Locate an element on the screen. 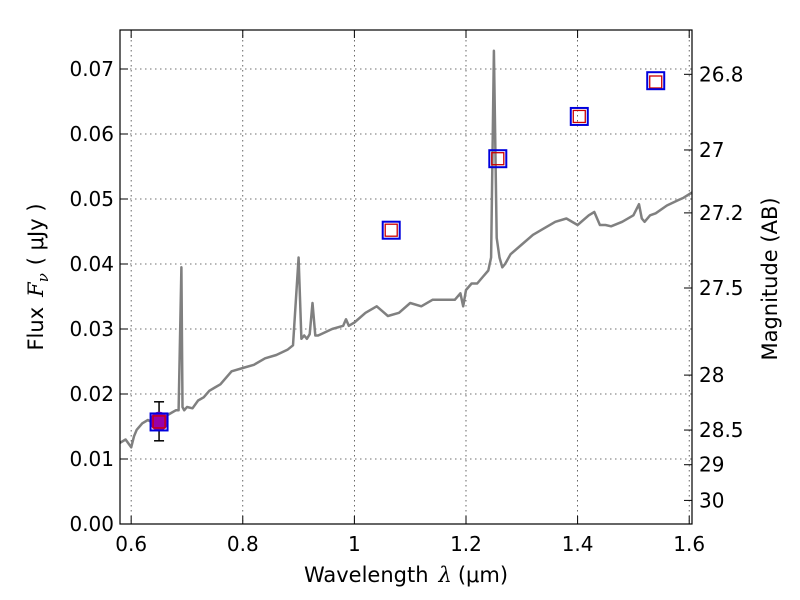 This screenshot has height=600, width=800. y2-tick-label: 27.2 is located at coordinates (721, 213).